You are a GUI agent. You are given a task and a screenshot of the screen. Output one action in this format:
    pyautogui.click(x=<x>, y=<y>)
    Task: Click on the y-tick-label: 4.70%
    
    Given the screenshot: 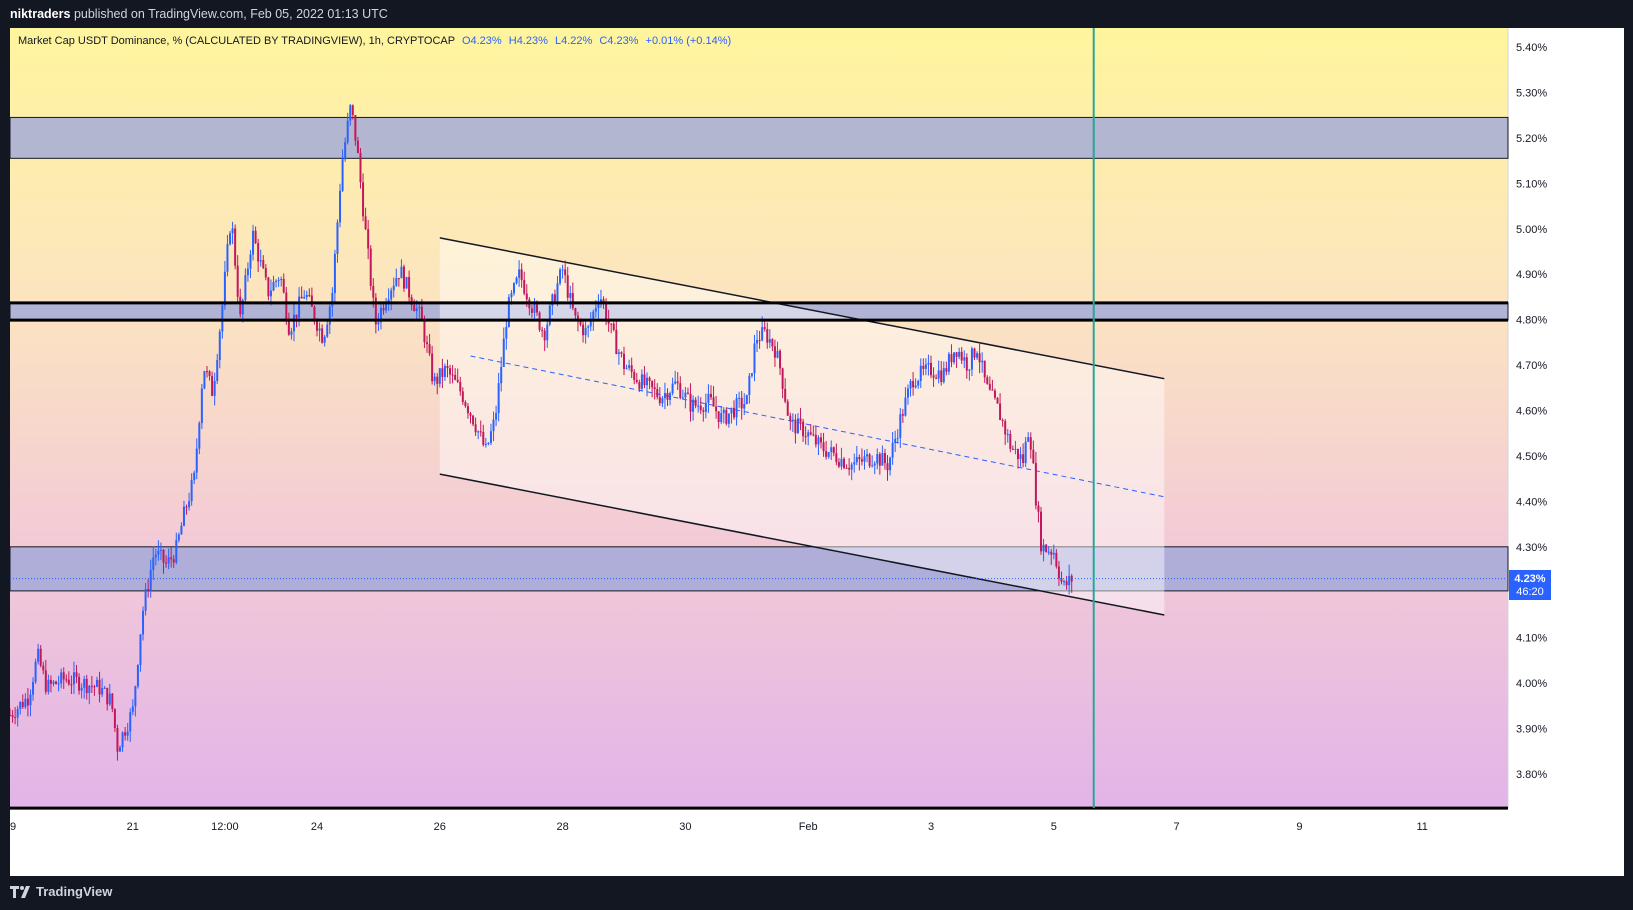 What is the action you would take?
    pyautogui.click(x=1531, y=366)
    